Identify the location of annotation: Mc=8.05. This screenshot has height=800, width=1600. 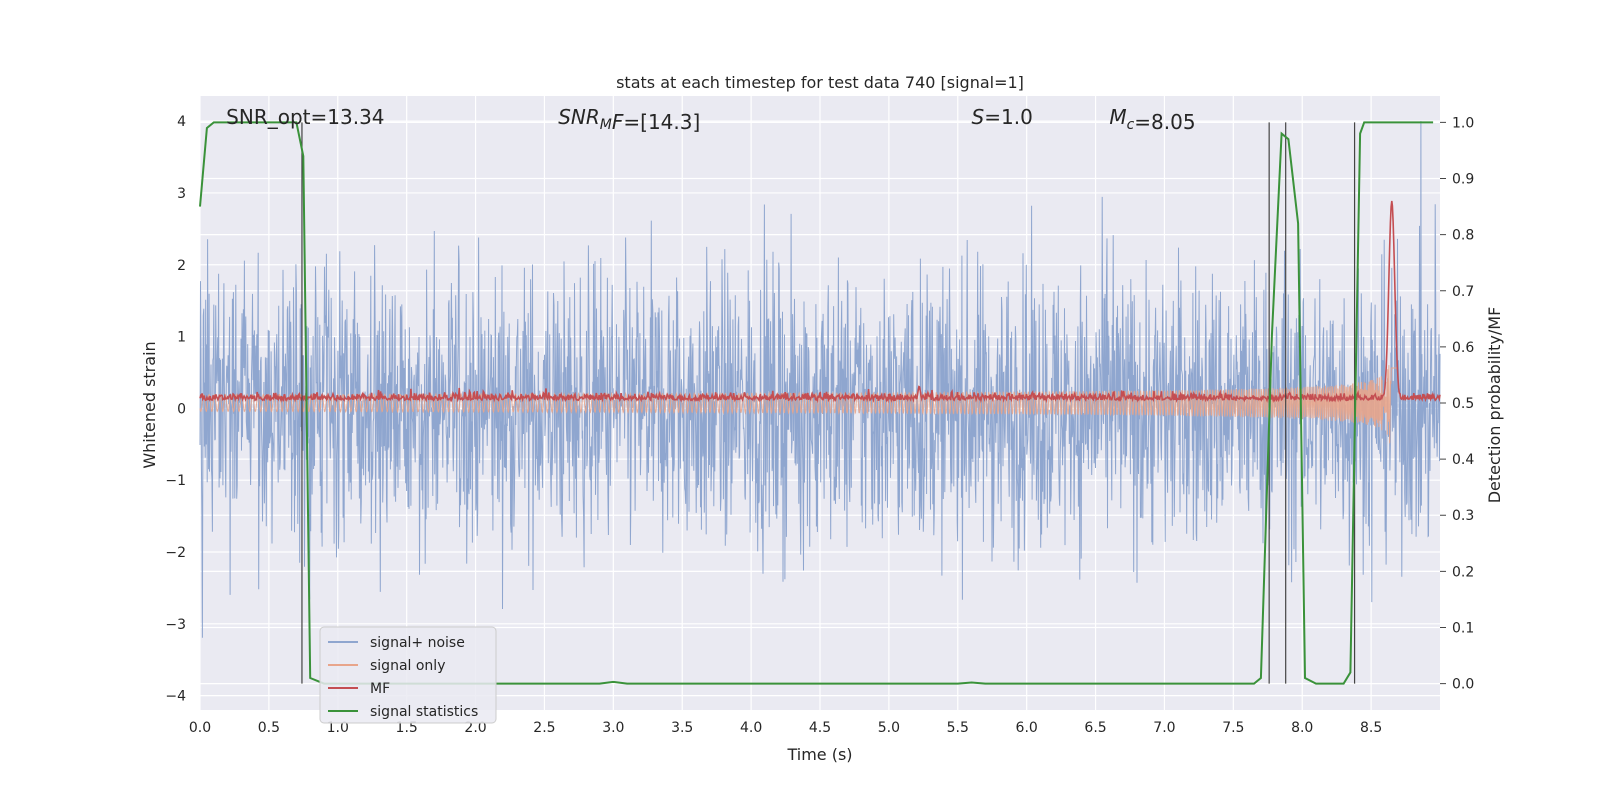
(1152, 119).